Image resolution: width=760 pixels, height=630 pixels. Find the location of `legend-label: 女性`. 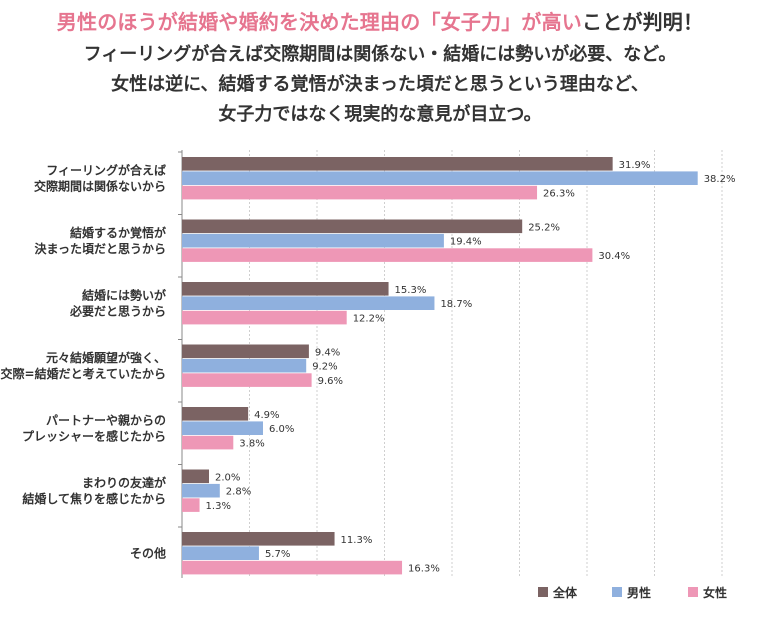

legend-label: 女性 is located at coordinates (715, 592).